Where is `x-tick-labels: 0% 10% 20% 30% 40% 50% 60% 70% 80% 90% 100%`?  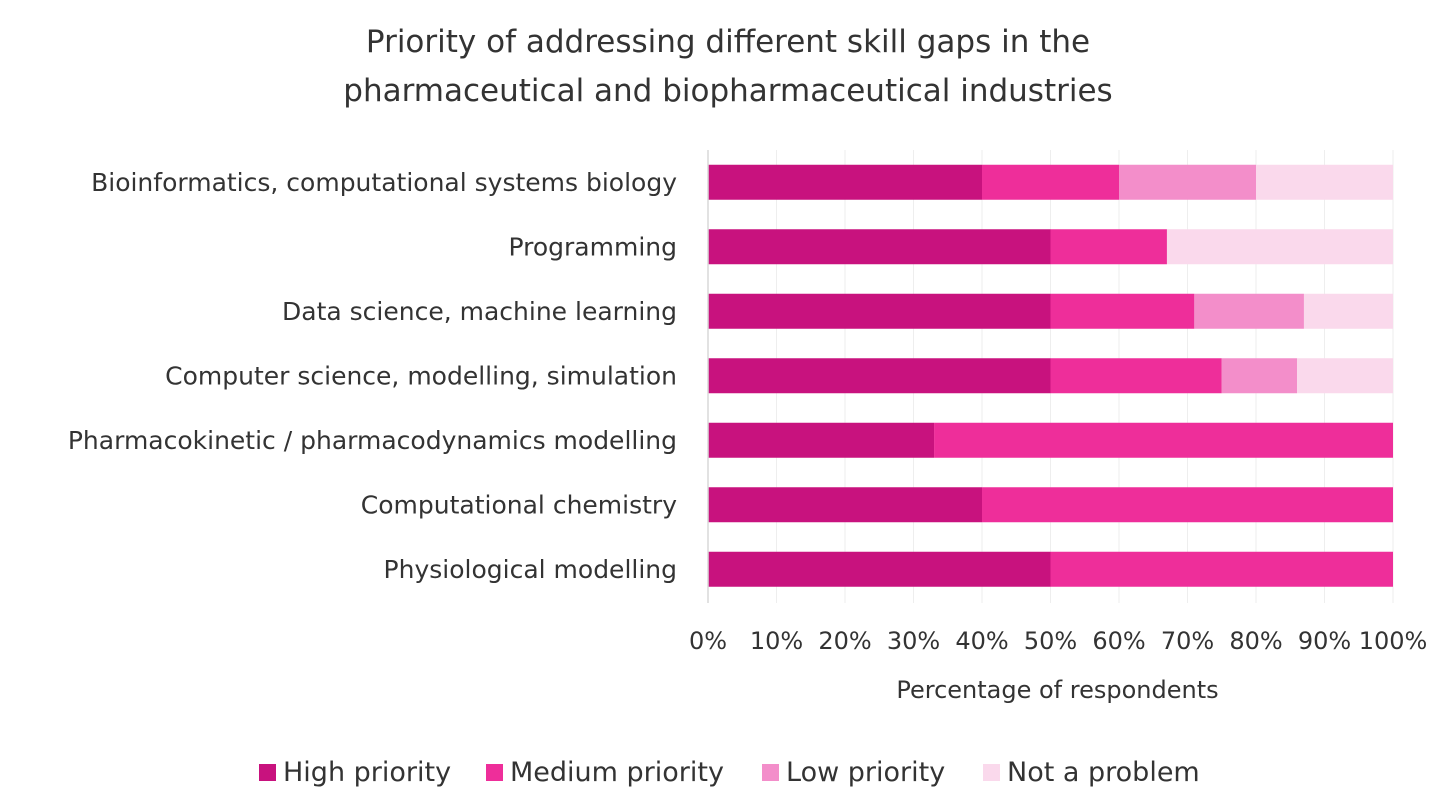
x-tick-labels: 0% 10% 20% 30% 40% 50% 60% 70% 80% 90% 100% is located at coordinates (1058, 641).